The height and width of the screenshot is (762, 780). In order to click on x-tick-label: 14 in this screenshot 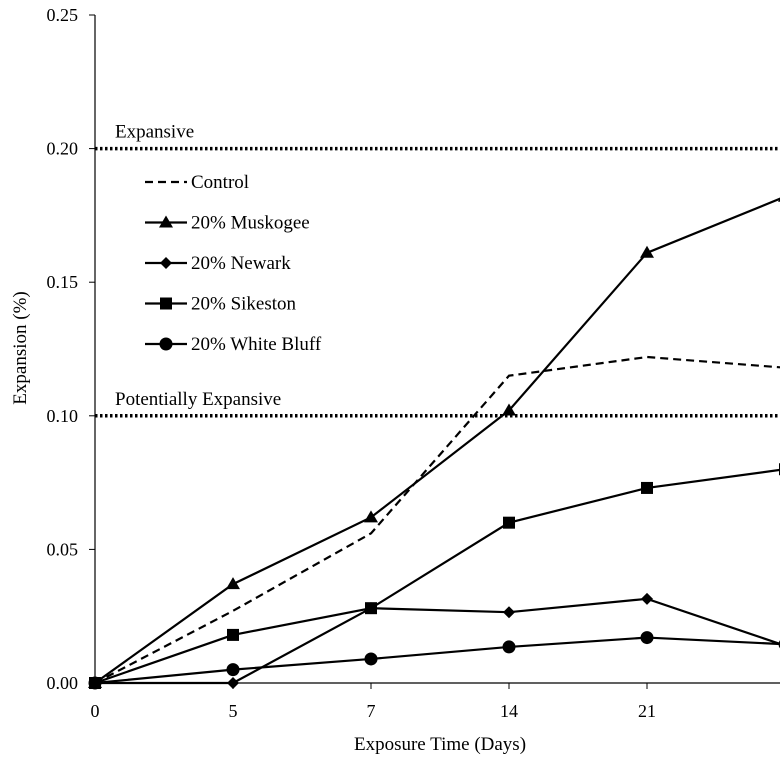, I will do `click(509, 711)`.